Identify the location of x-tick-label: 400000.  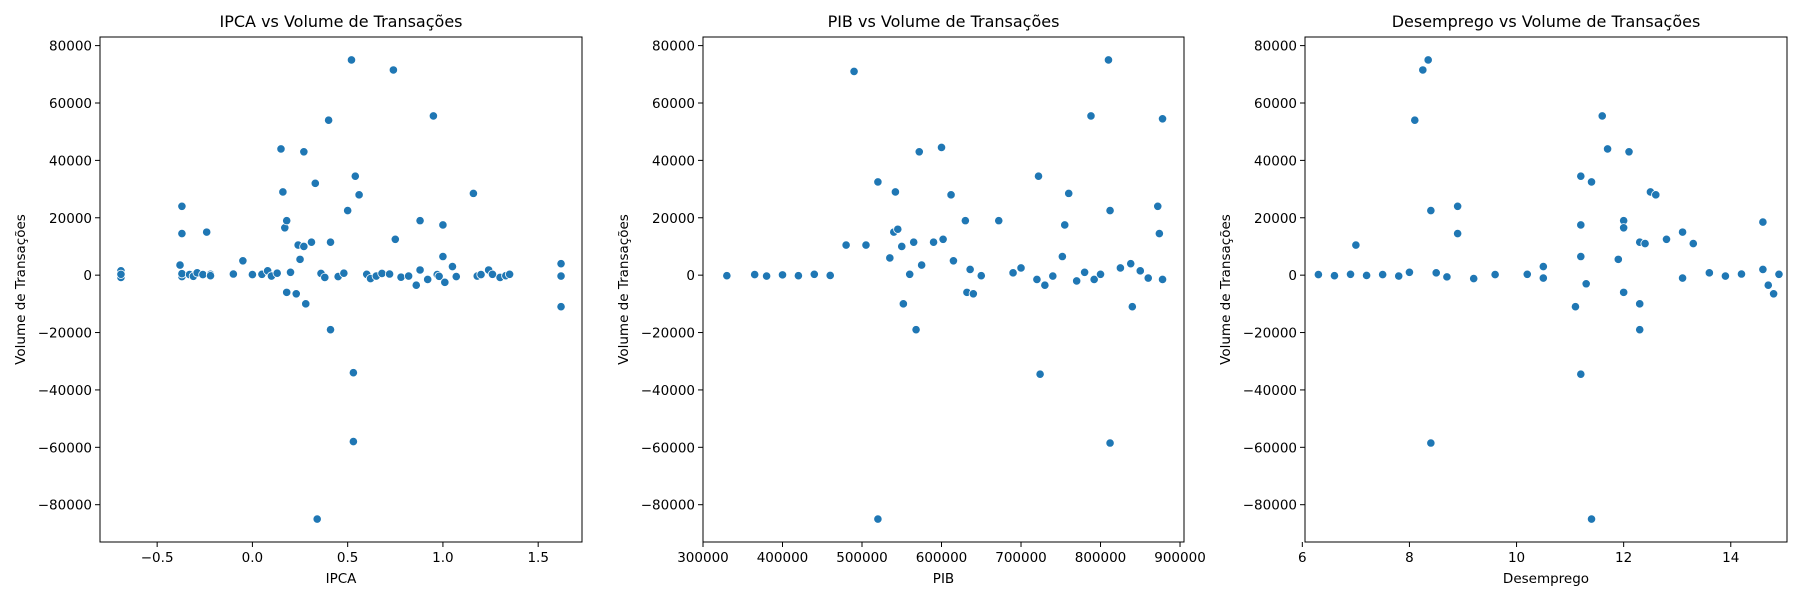
(783, 558).